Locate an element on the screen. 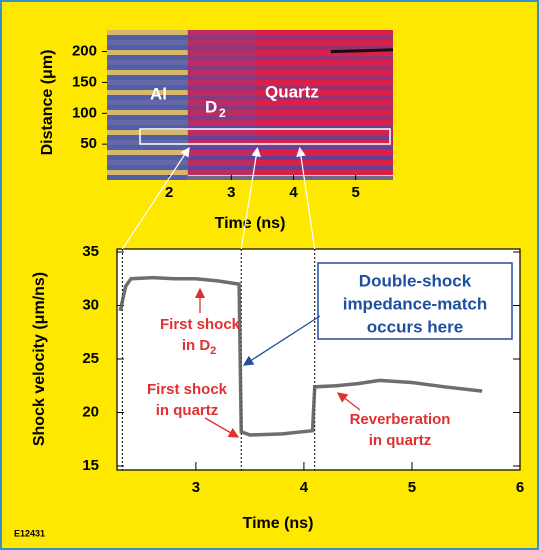  x-tick-label: 2 is located at coordinates (169, 192).